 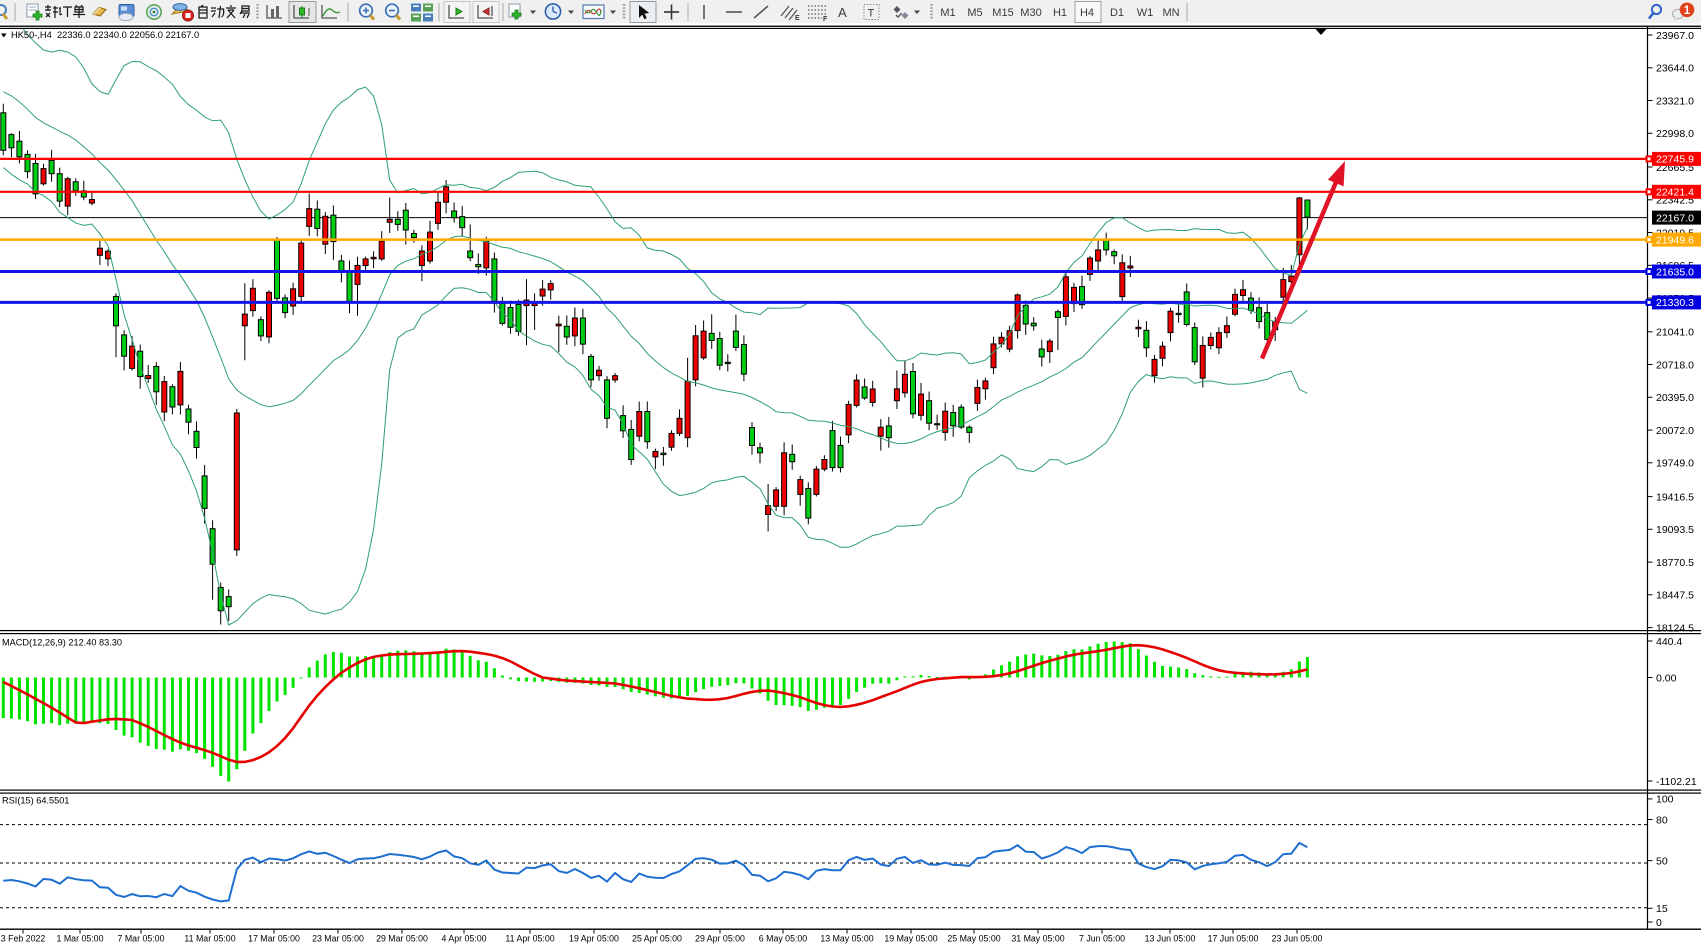 I want to click on svg-text: 7 Jun 05:00, so click(x=1102, y=939).